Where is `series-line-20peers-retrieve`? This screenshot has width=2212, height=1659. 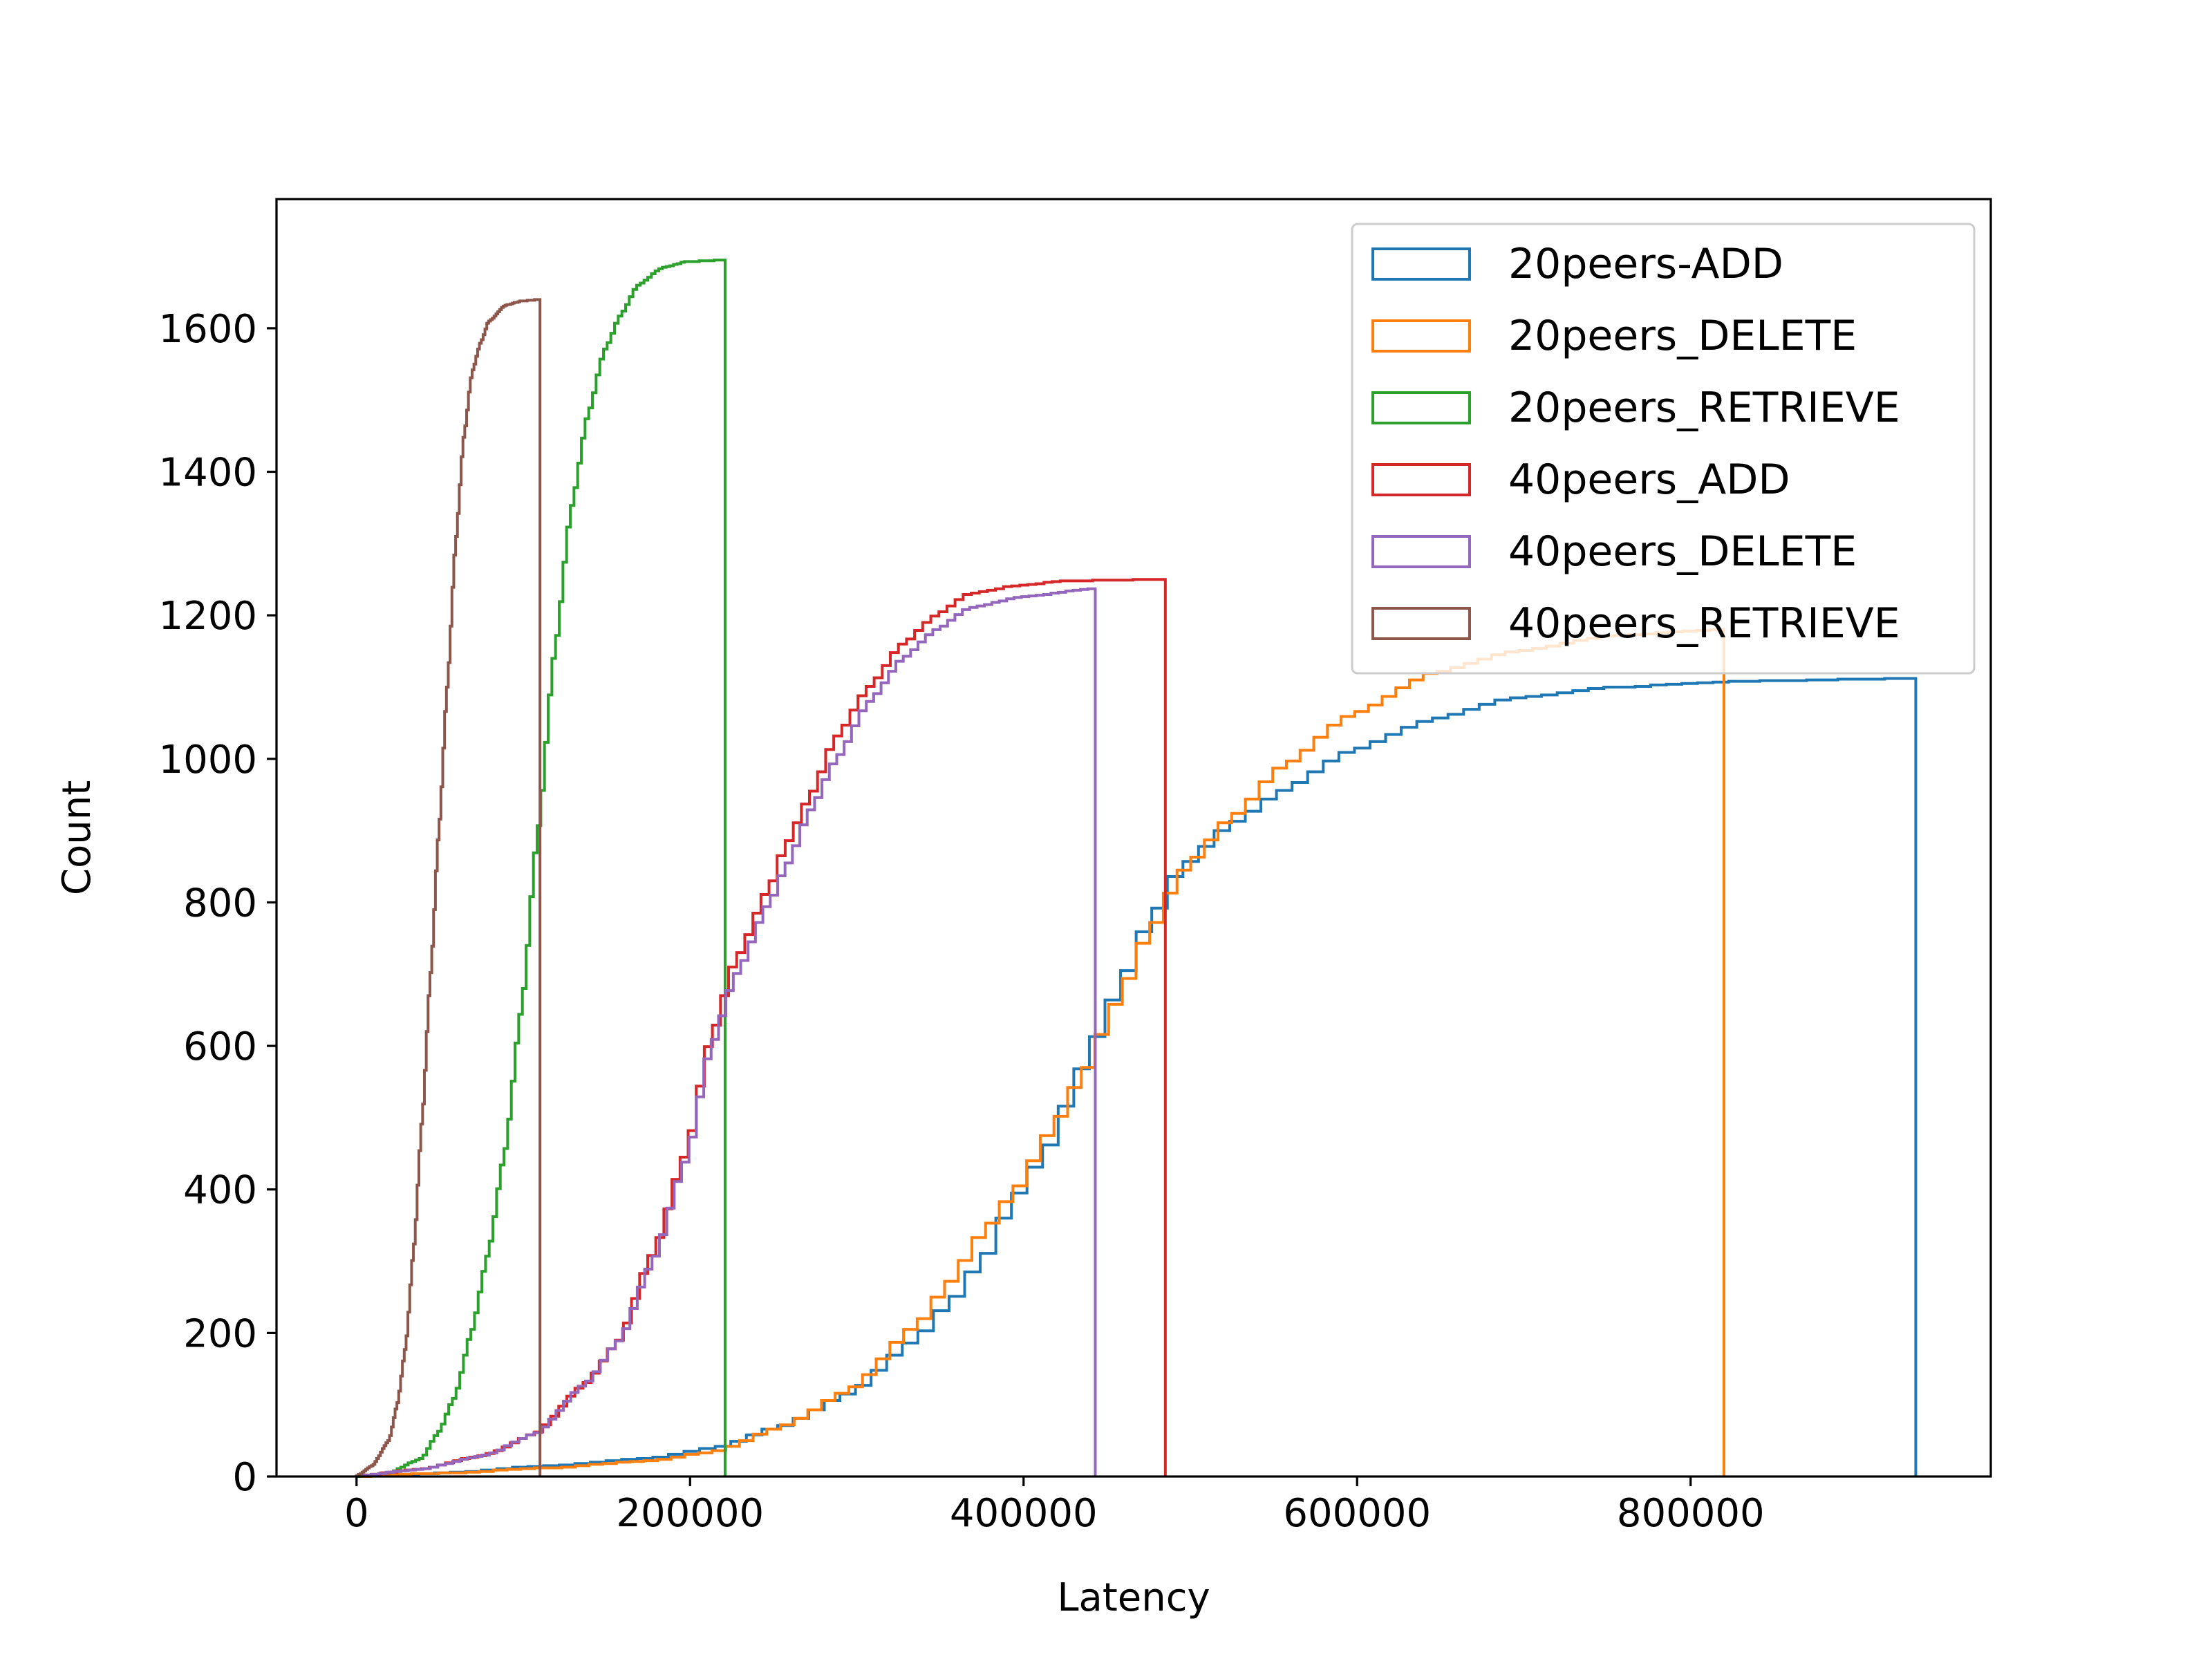
series-line-20peers-retrieve is located at coordinates (541, 868).